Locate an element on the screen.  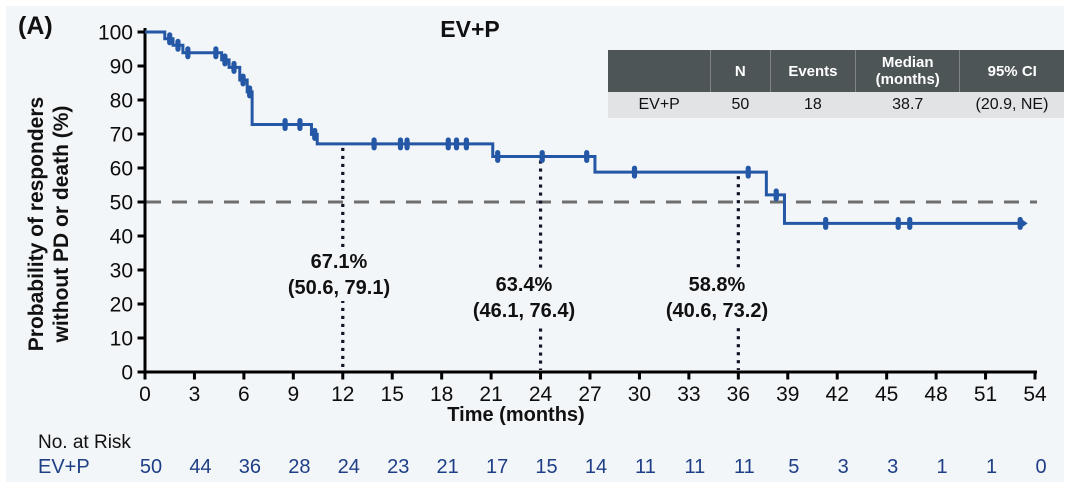
x-tick-label: 12 is located at coordinates (342, 394).